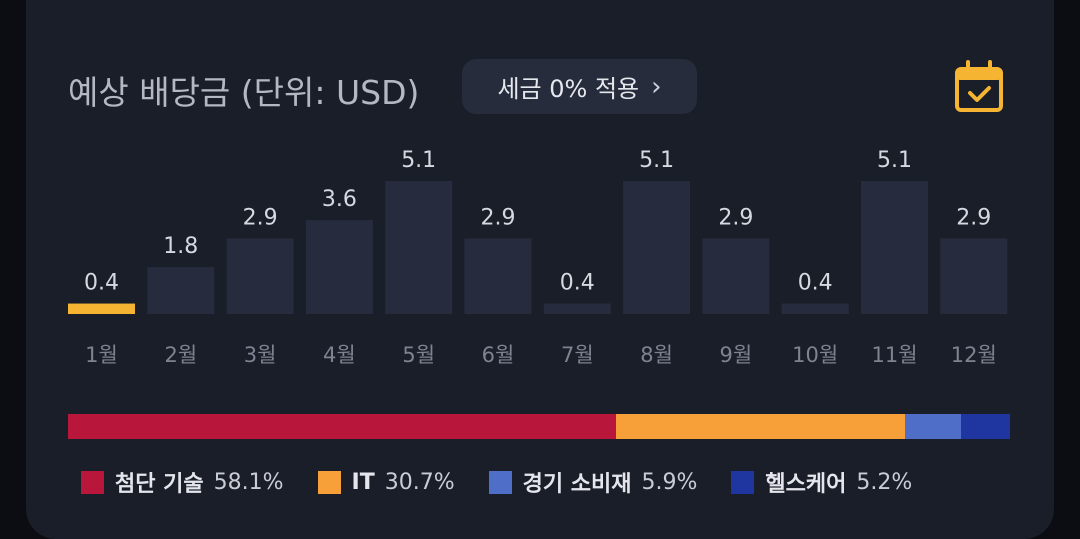 The height and width of the screenshot is (539, 1080). I want to click on legend-sector-name: 헬스케어, so click(806, 484).